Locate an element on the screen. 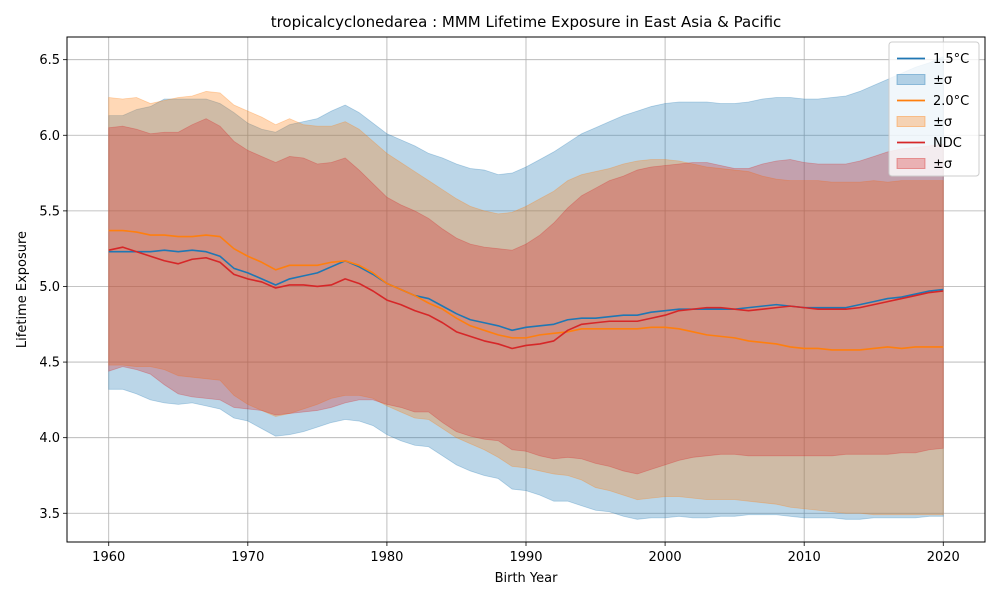 This screenshot has width=1000, height=600. y-axis-label: Lifetime Exposure is located at coordinates (22, 289).